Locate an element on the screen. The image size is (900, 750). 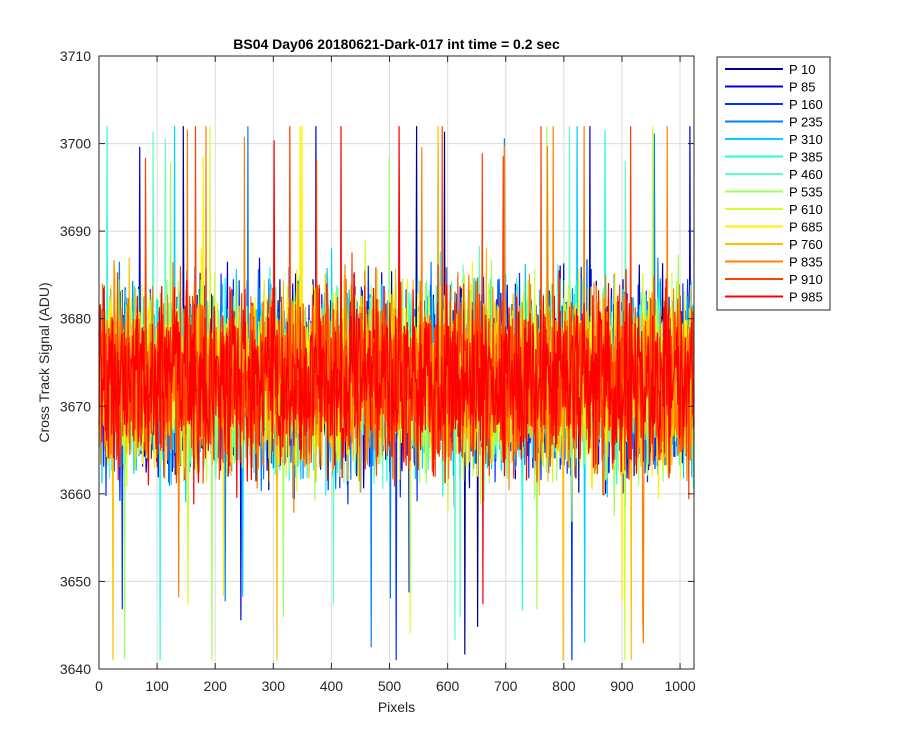
x-tick-label: 400 is located at coordinates (332, 686).